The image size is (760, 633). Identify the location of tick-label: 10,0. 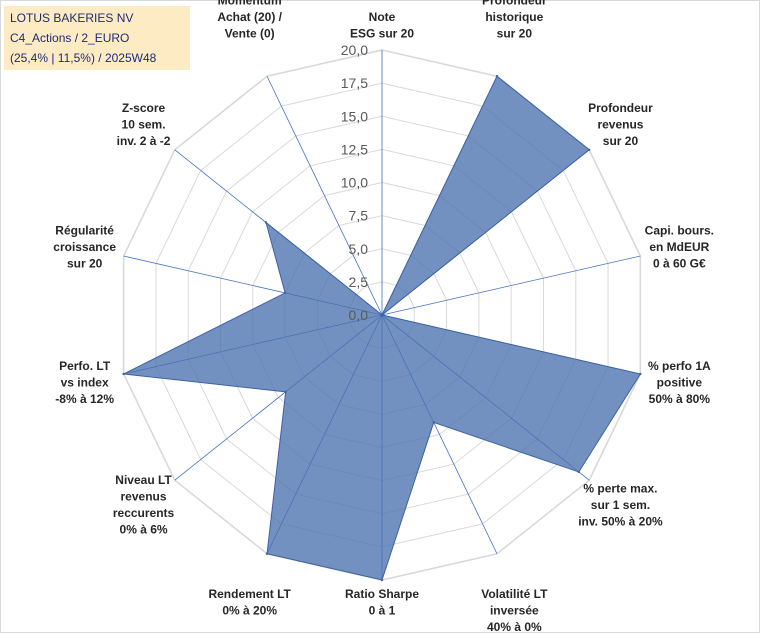
(354, 183).